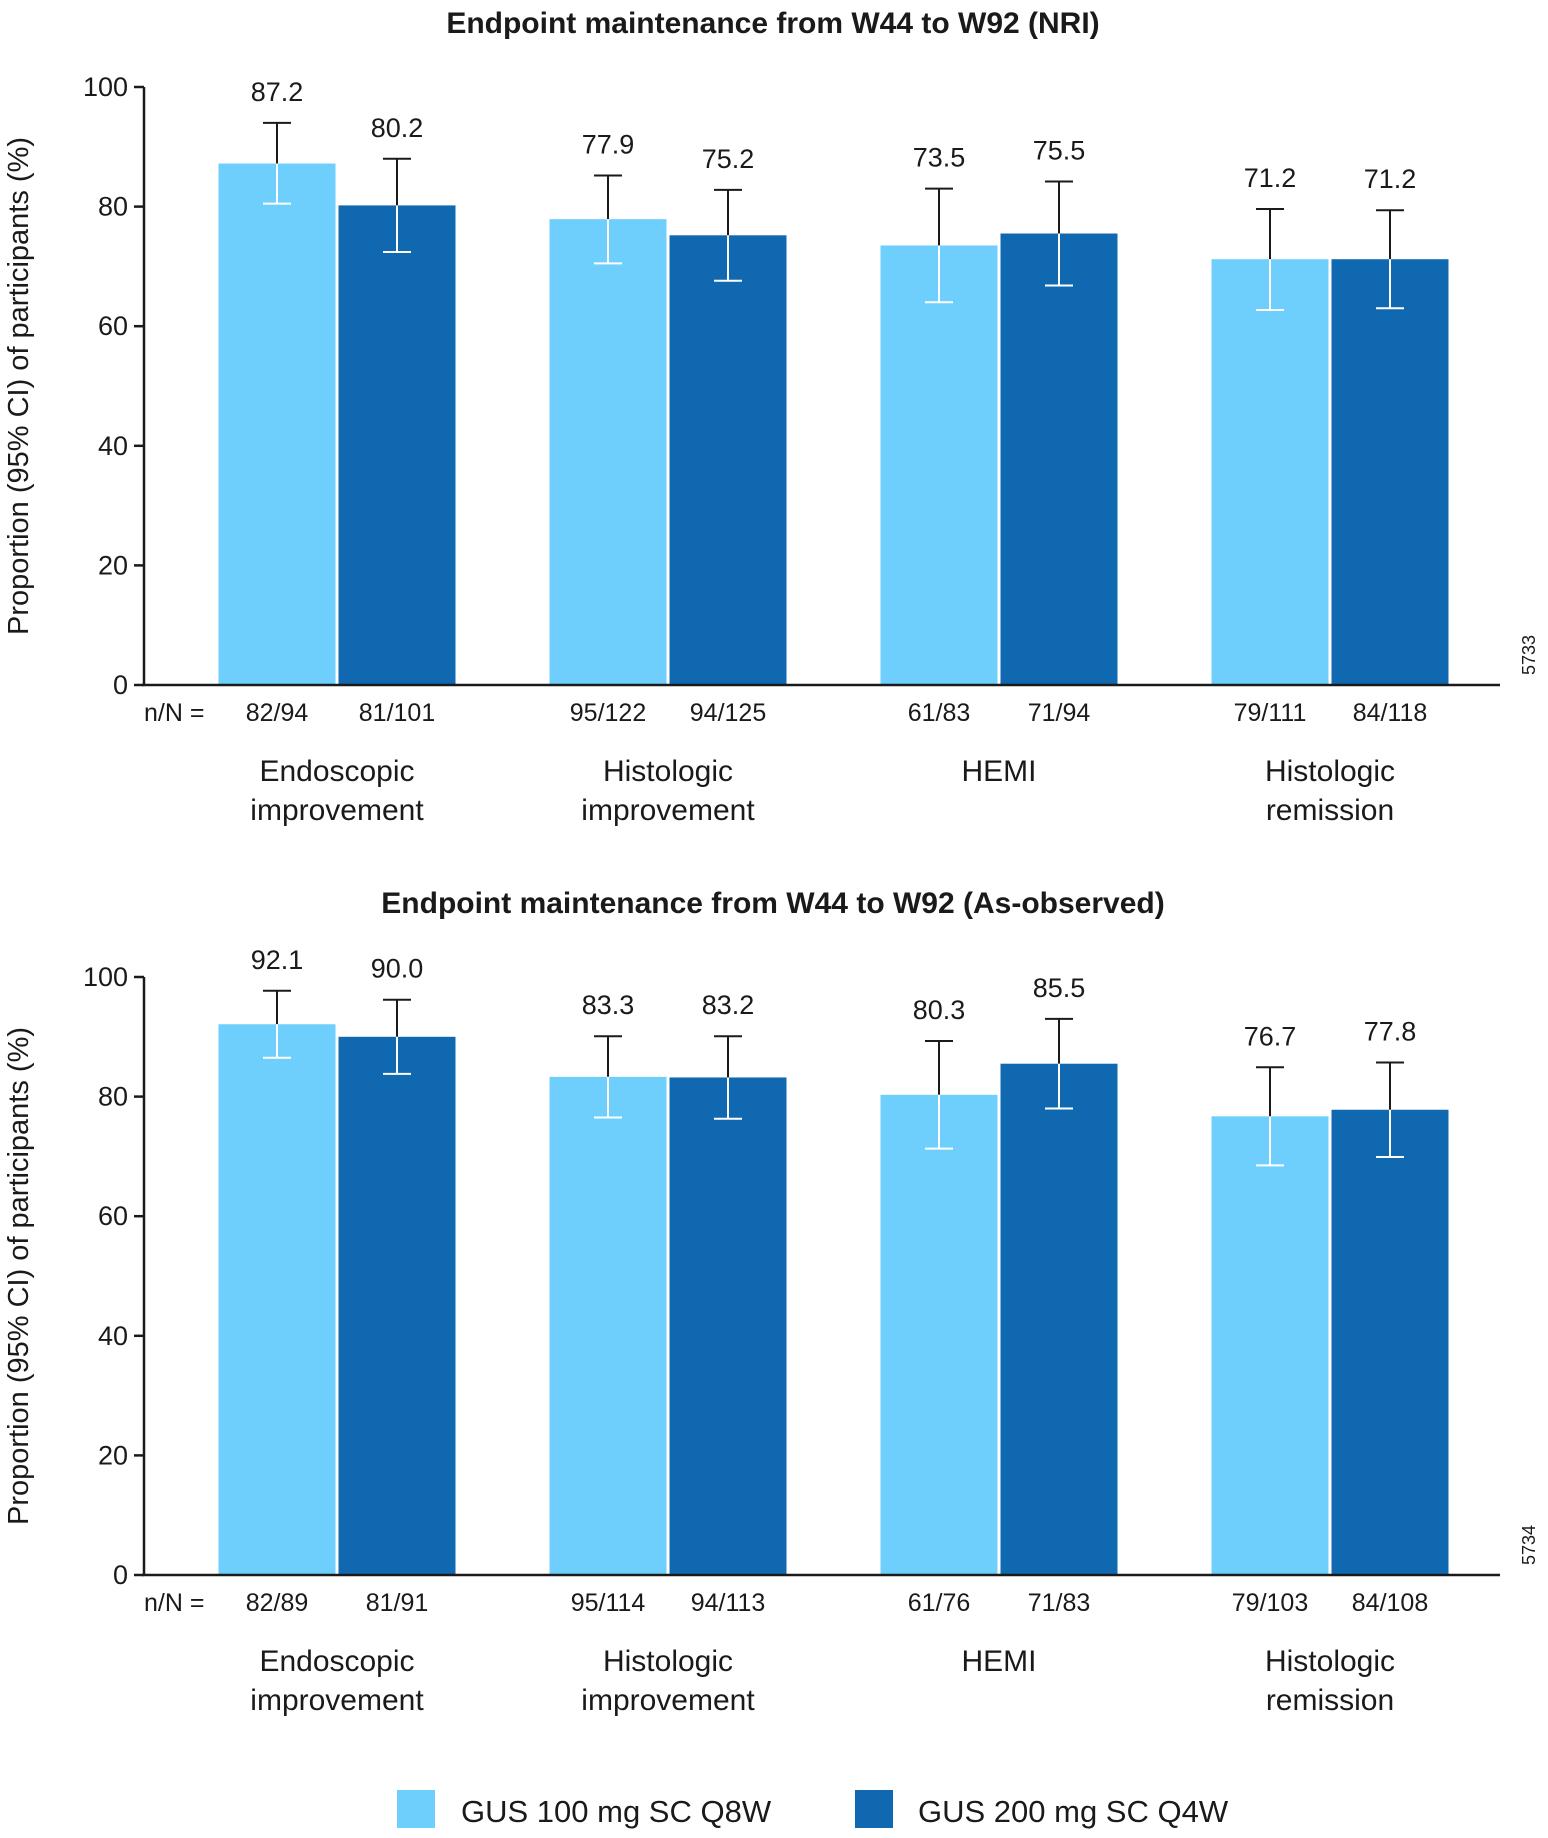 This screenshot has width=1548, height=1838. What do you see at coordinates (1270, 713) in the screenshot?
I see `n-label: 79/111` at bounding box center [1270, 713].